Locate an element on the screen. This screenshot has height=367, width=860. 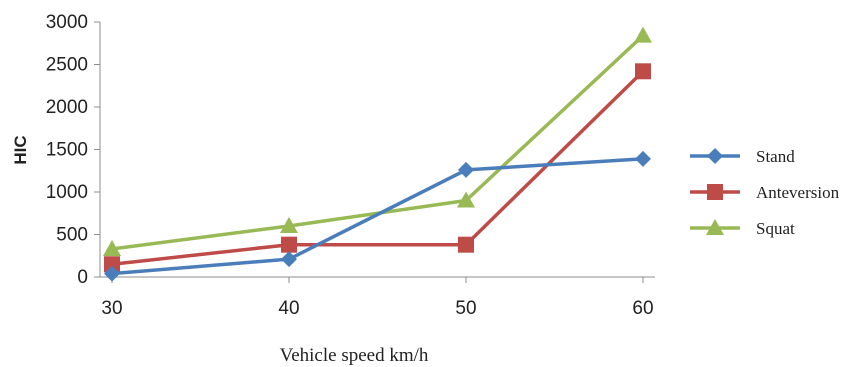
legend-item-anteversion: Anteversion is located at coordinates (765, 192).